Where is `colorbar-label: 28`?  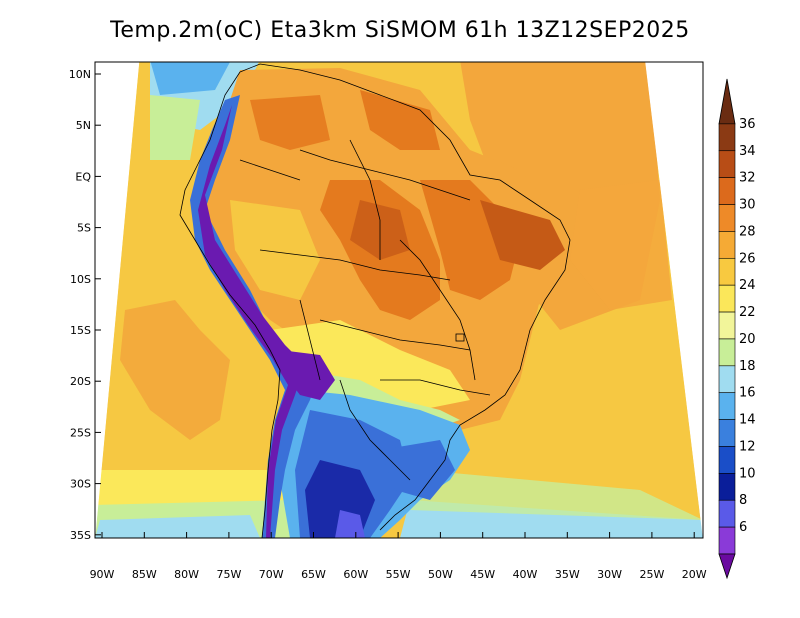
colorbar-label: 28 is located at coordinates (747, 231).